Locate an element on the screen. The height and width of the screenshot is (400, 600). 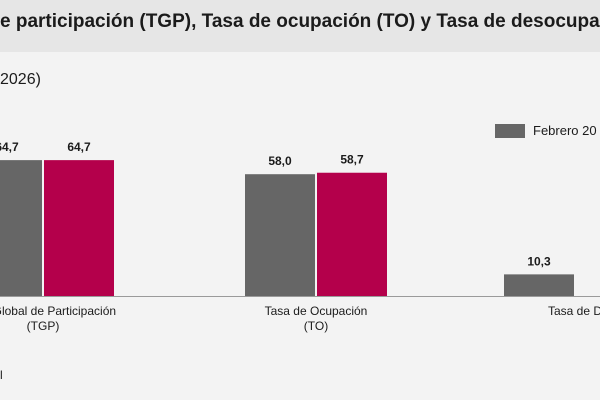
data-label-series-1-cat-2: 58,0 is located at coordinates (280, 161).